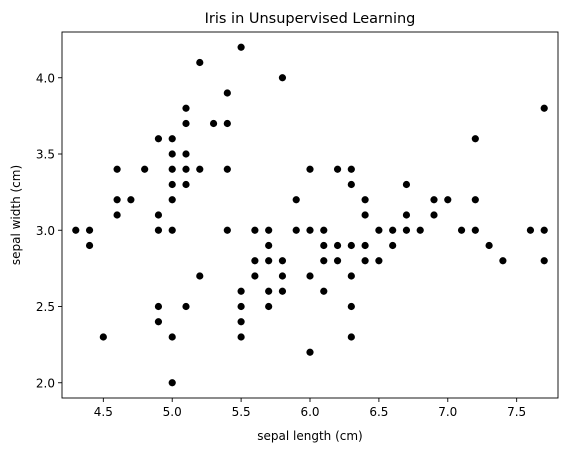 This screenshot has height=453, width=567. I want to click on x-tick-label: 6.5, so click(378, 412).